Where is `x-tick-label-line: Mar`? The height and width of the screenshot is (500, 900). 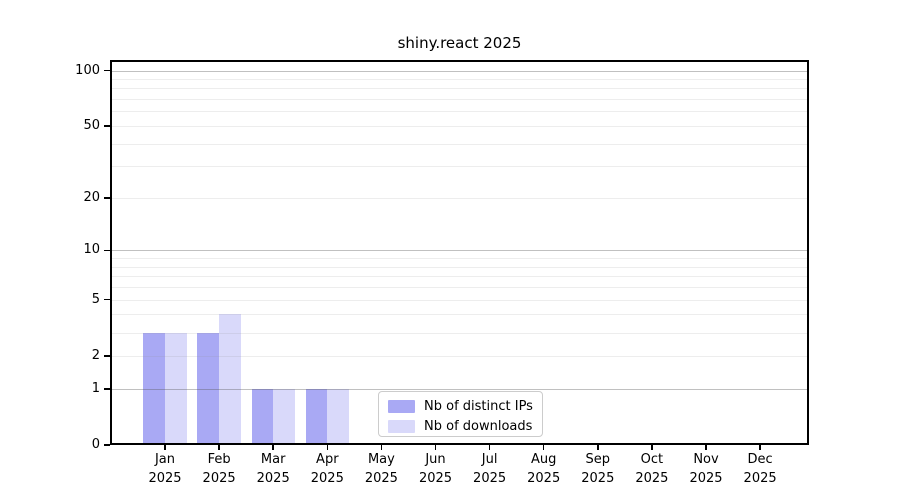 x-tick-label-line: Mar is located at coordinates (273, 459).